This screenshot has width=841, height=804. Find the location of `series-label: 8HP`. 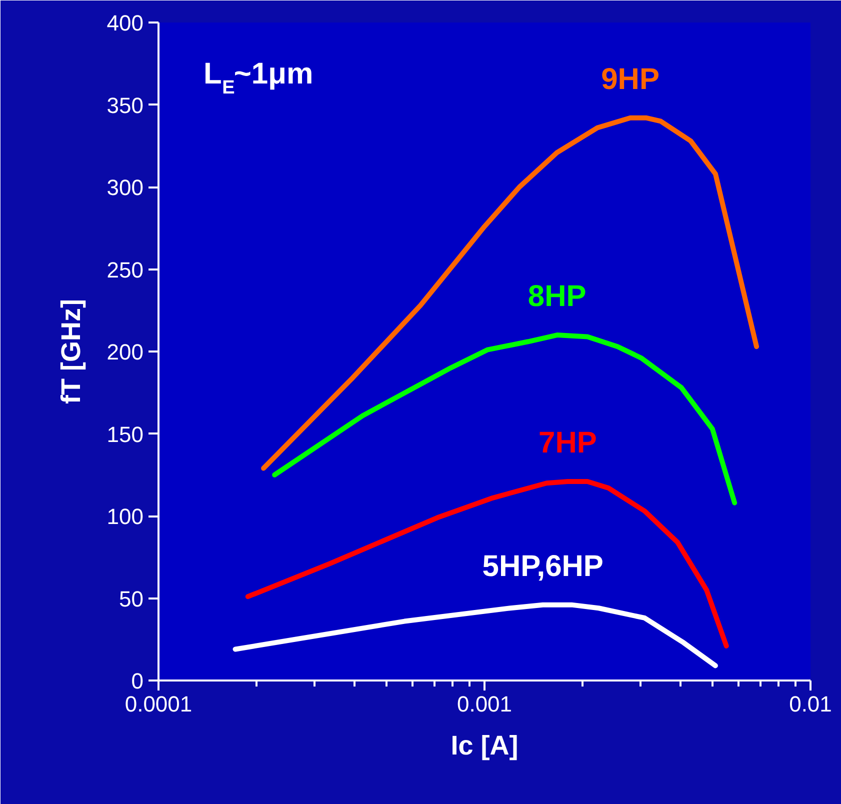

series-label: 8HP is located at coordinates (557, 297).